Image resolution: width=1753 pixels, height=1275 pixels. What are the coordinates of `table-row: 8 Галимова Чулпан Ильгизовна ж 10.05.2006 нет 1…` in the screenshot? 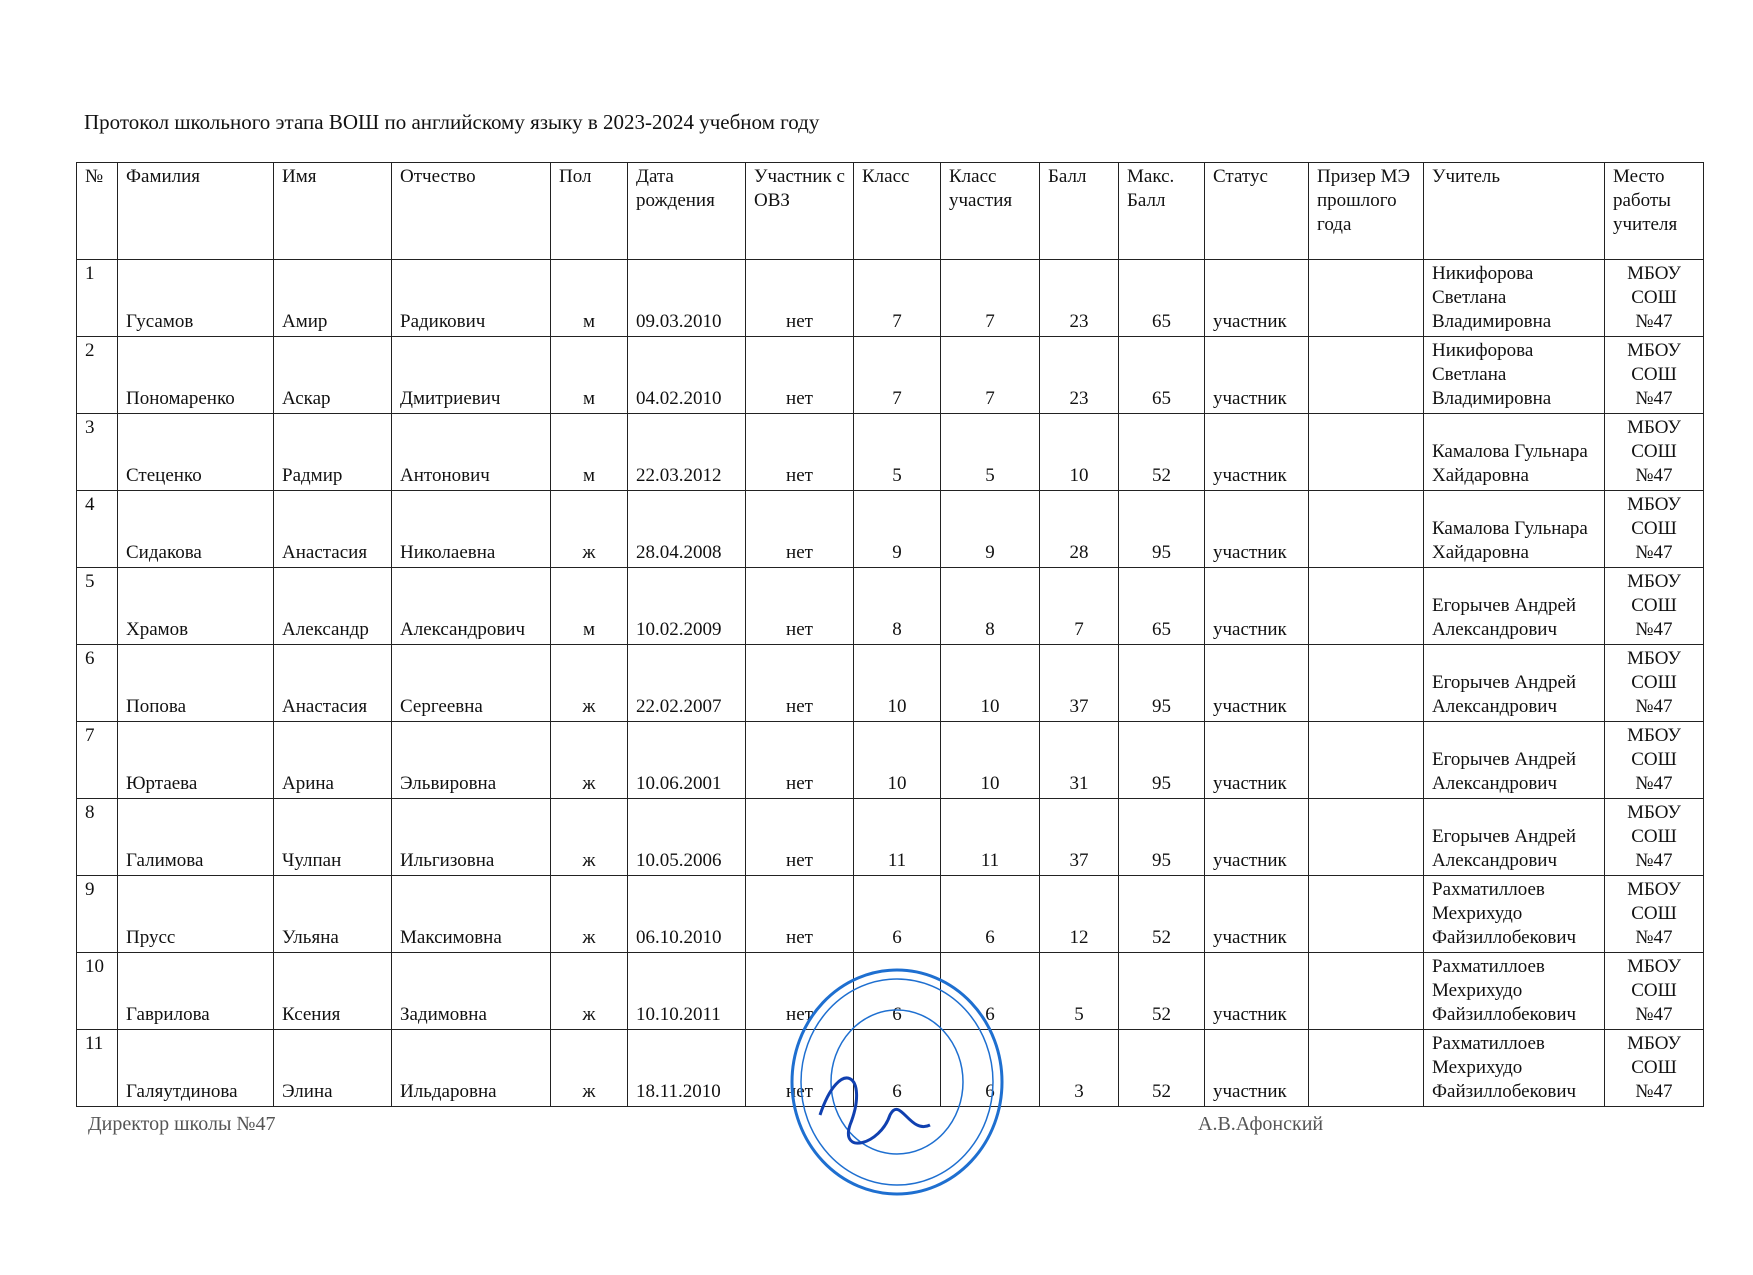 It's located at (890, 837).